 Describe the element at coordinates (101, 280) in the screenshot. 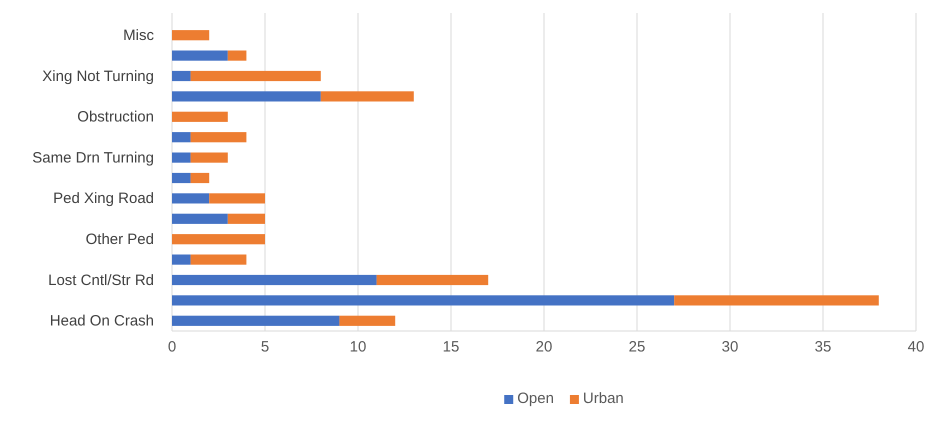

I see `y-tick-label: Lost Cntl/Str Rd` at that location.